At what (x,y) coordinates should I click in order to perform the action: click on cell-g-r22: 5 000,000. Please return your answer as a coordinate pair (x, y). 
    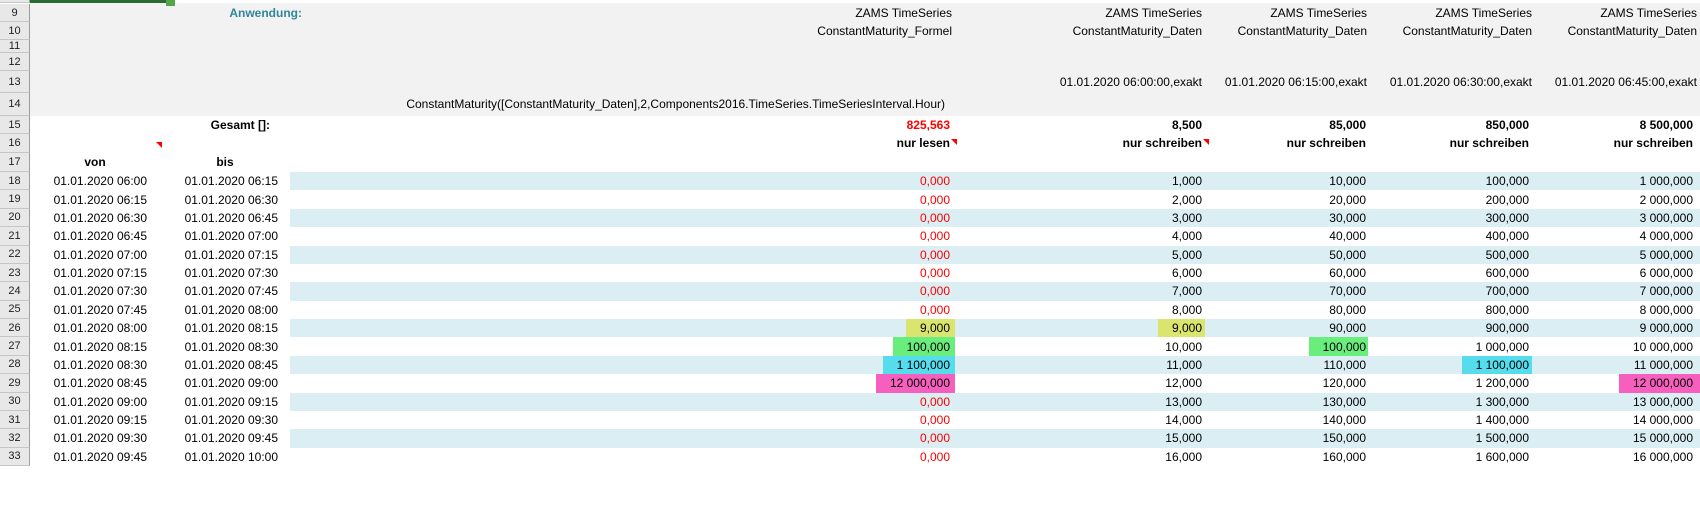
    Looking at the image, I should click on (1616, 254).